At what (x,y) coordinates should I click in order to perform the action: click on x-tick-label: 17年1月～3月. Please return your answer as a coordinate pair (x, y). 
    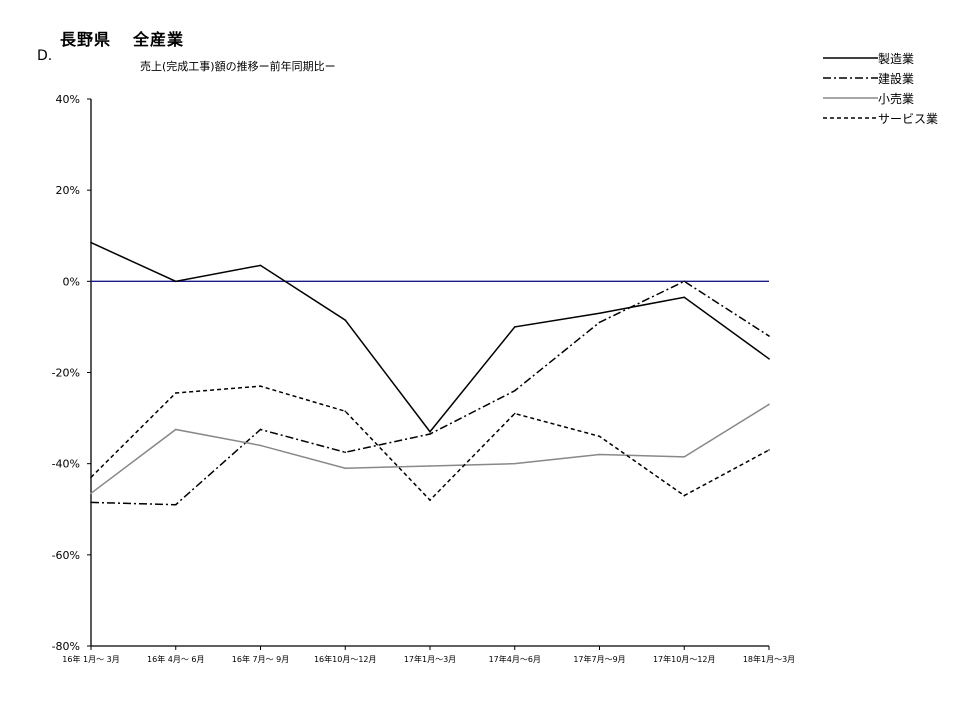
    Looking at the image, I should click on (430, 659).